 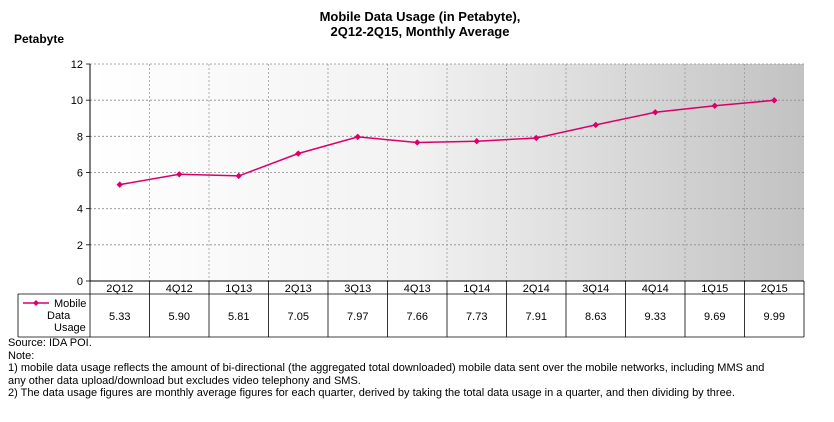 I want to click on chart-title-line1: Mobile Data Usage (in Petabyte),, so click(x=420, y=16).